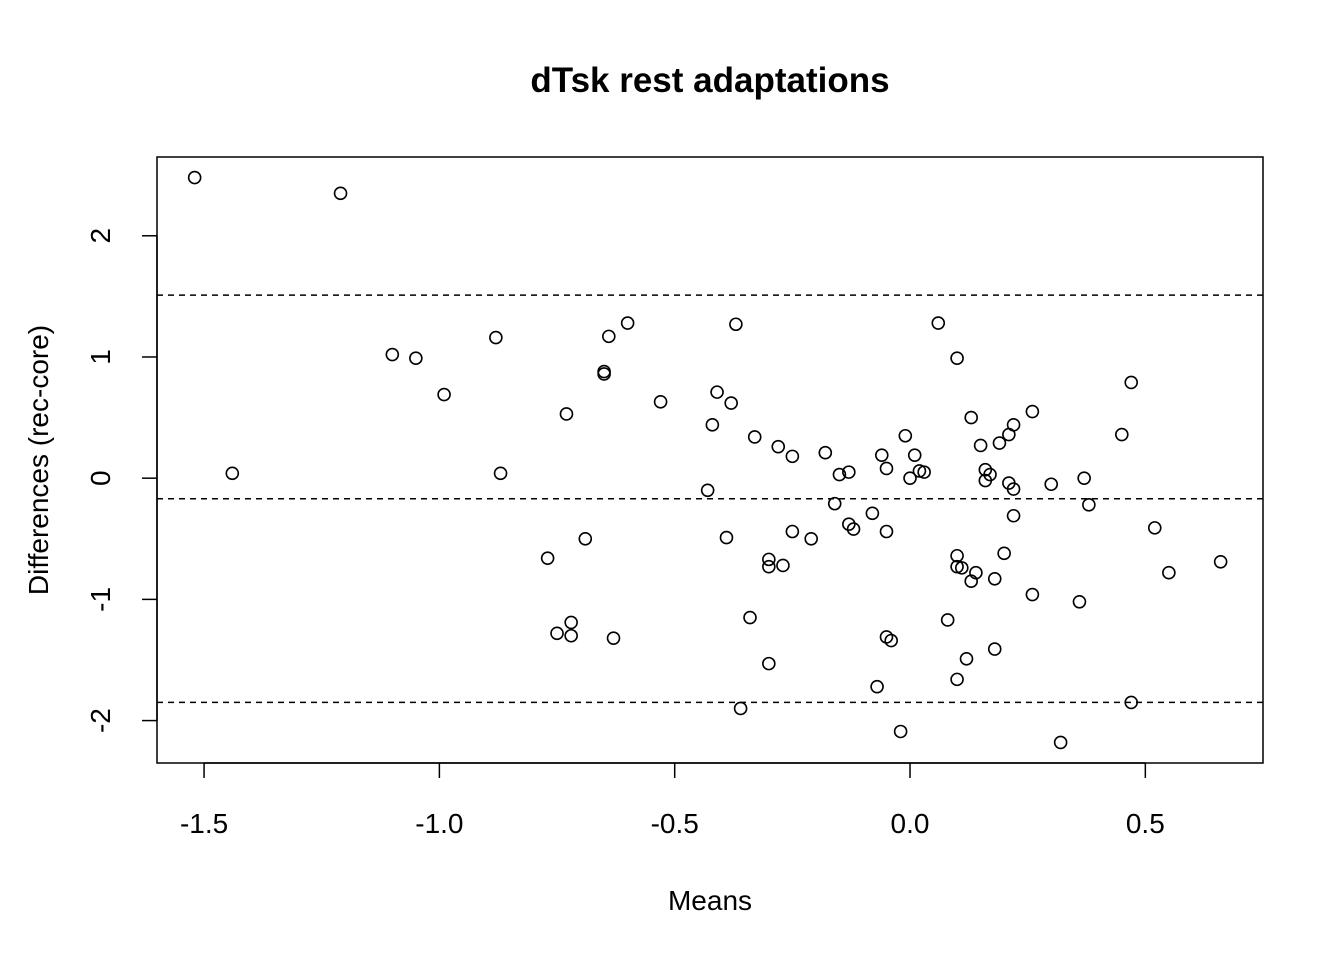 The height and width of the screenshot is (960, 1344). Describe the element at coordinates (709, 80) in the screenshot. I see `chart-title: dTsk rest adaptations` at that location.